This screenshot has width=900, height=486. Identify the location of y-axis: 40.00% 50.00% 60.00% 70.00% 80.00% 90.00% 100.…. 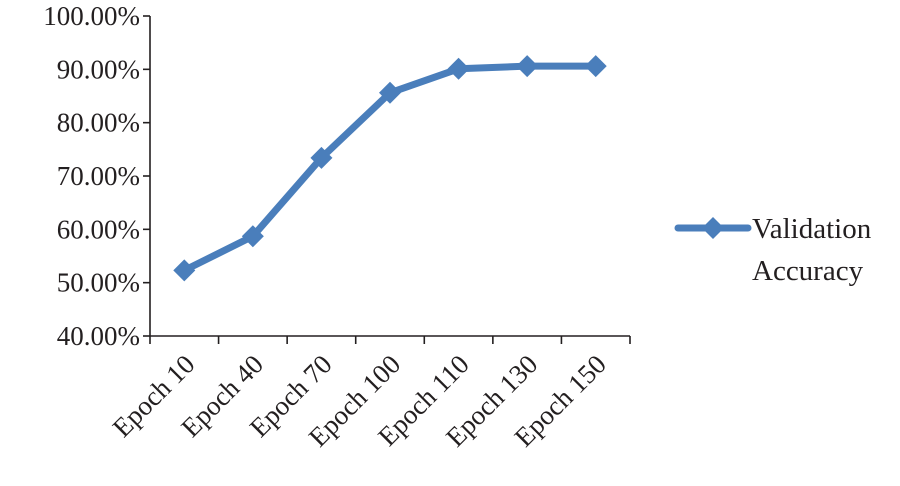
(97, 176).